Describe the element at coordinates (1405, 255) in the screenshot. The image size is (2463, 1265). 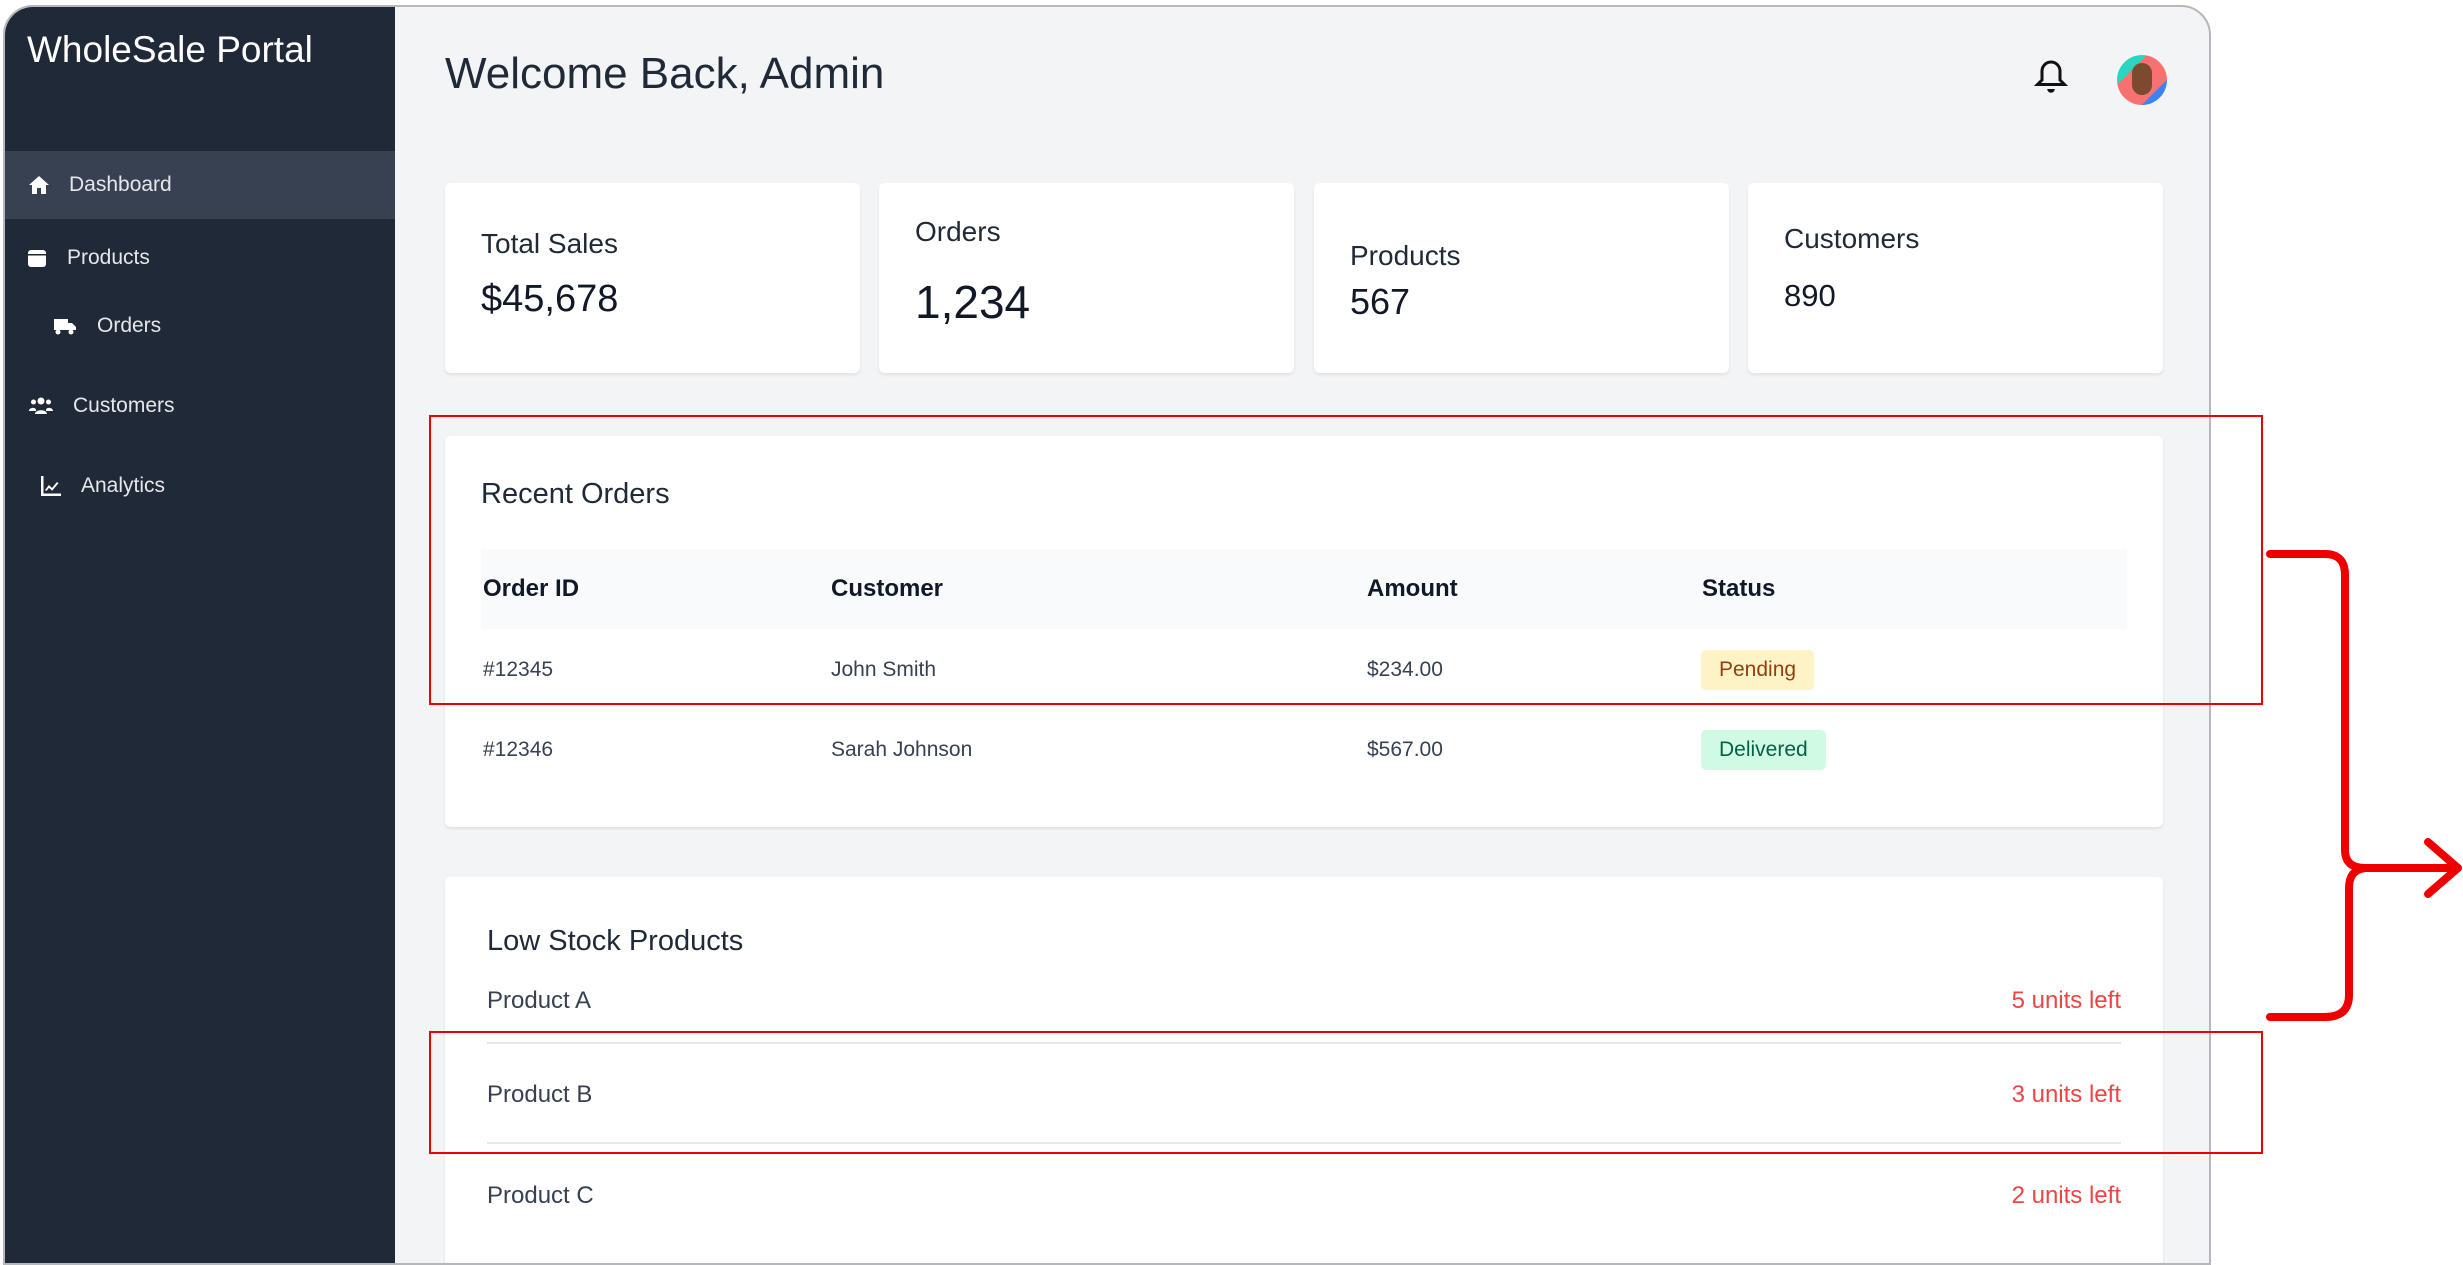
I see `stat-label: Products` at that location.